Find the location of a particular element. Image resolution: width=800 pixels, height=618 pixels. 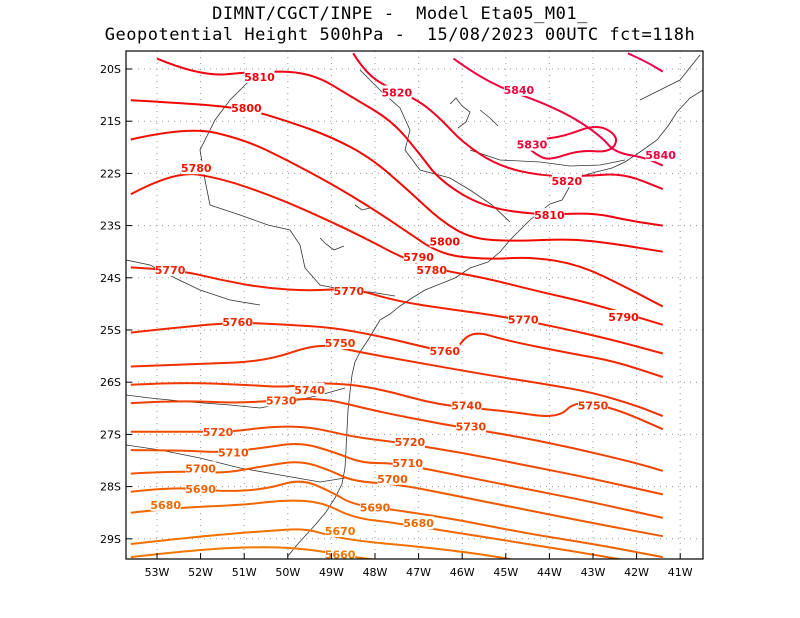

contour-label: 5790 is located at coordinates (418, 257).